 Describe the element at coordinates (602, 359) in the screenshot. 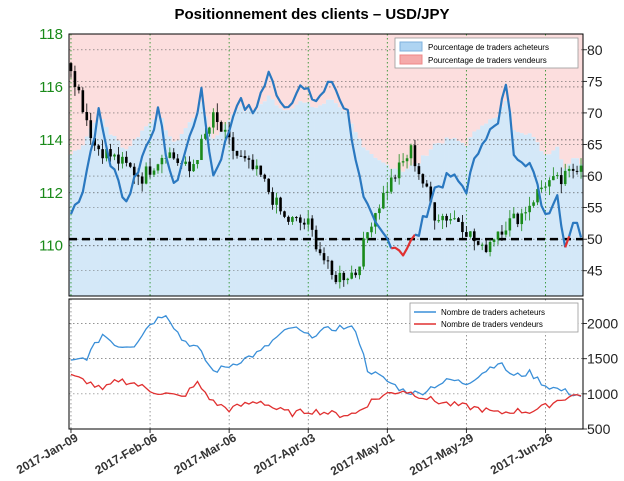

I see `count-tick-label: 1500` at that location.